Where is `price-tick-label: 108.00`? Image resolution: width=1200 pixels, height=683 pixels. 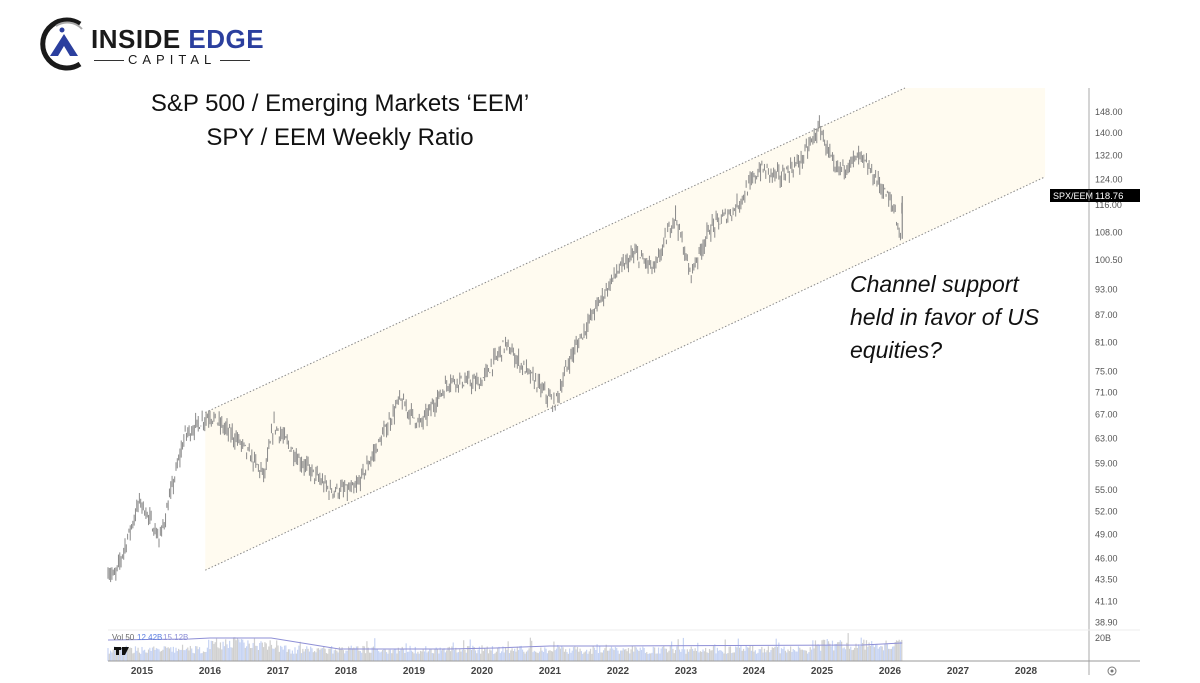
price-tick-label: 108.00 is located at coordinates (1109, 232).